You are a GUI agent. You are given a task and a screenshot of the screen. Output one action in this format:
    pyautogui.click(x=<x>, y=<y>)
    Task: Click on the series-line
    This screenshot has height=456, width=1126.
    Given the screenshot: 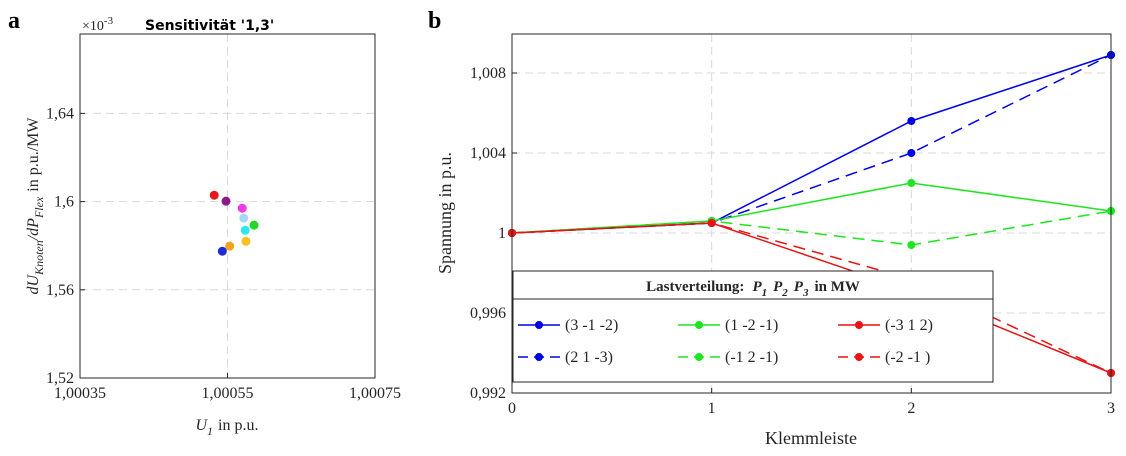 What is the action you would take?
    pyautogui.click(x=811, y=228)
    